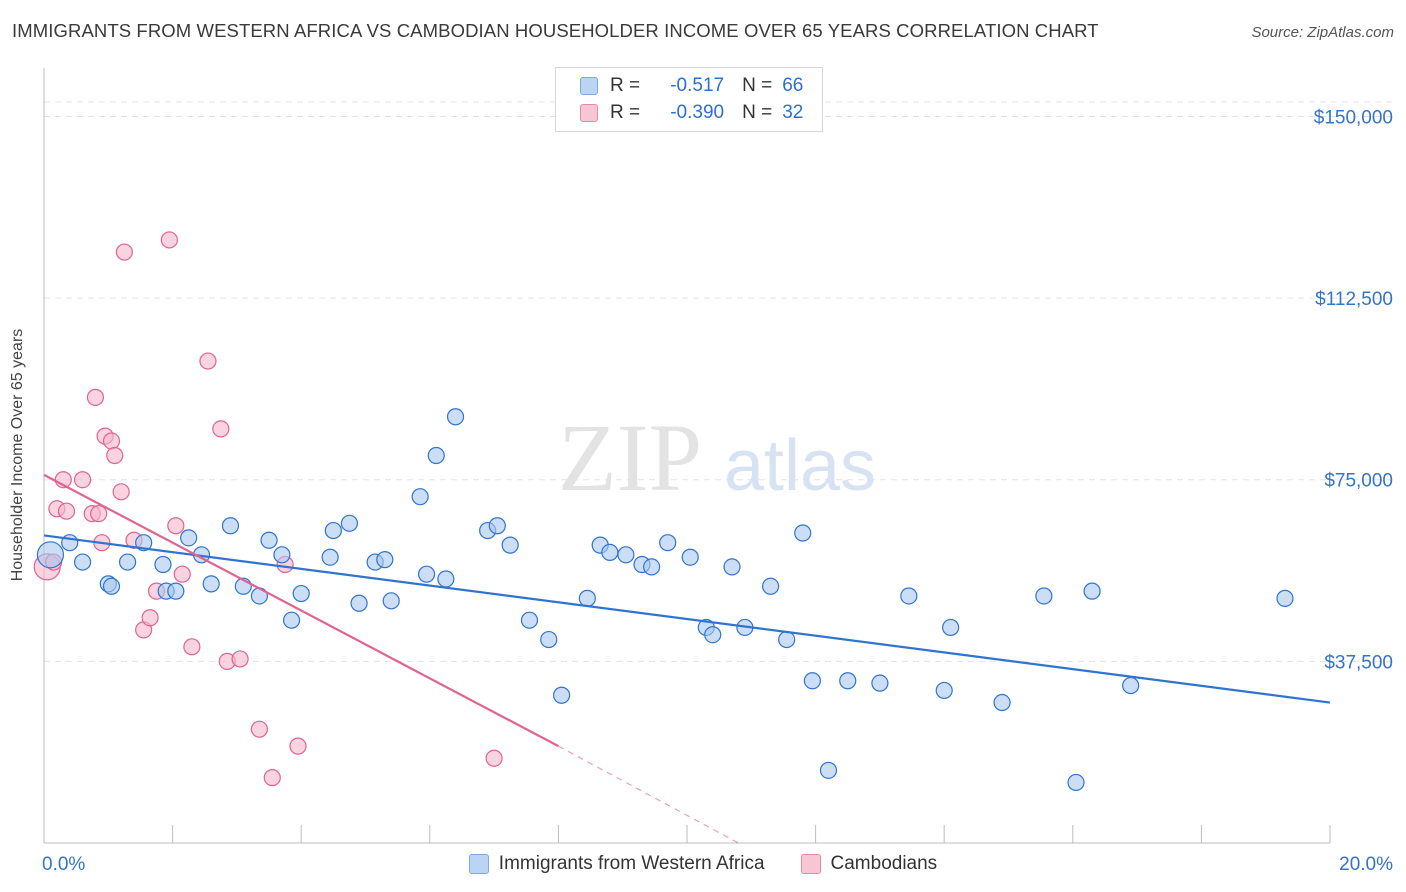 This screenshot has height=892, width=1406. Describe the element at coordinates (697, 85) in the screenshot. I see `r-value: -0.517` at that location.